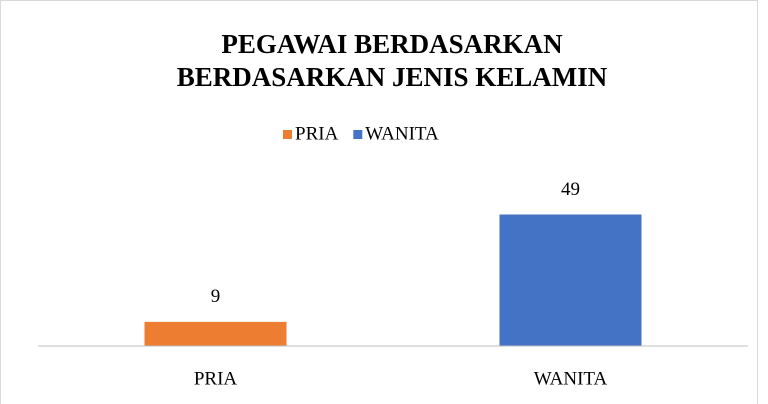  Describe the element at coordinates (216, 296) in the screenshot. I see `data-label: 9` at that location.